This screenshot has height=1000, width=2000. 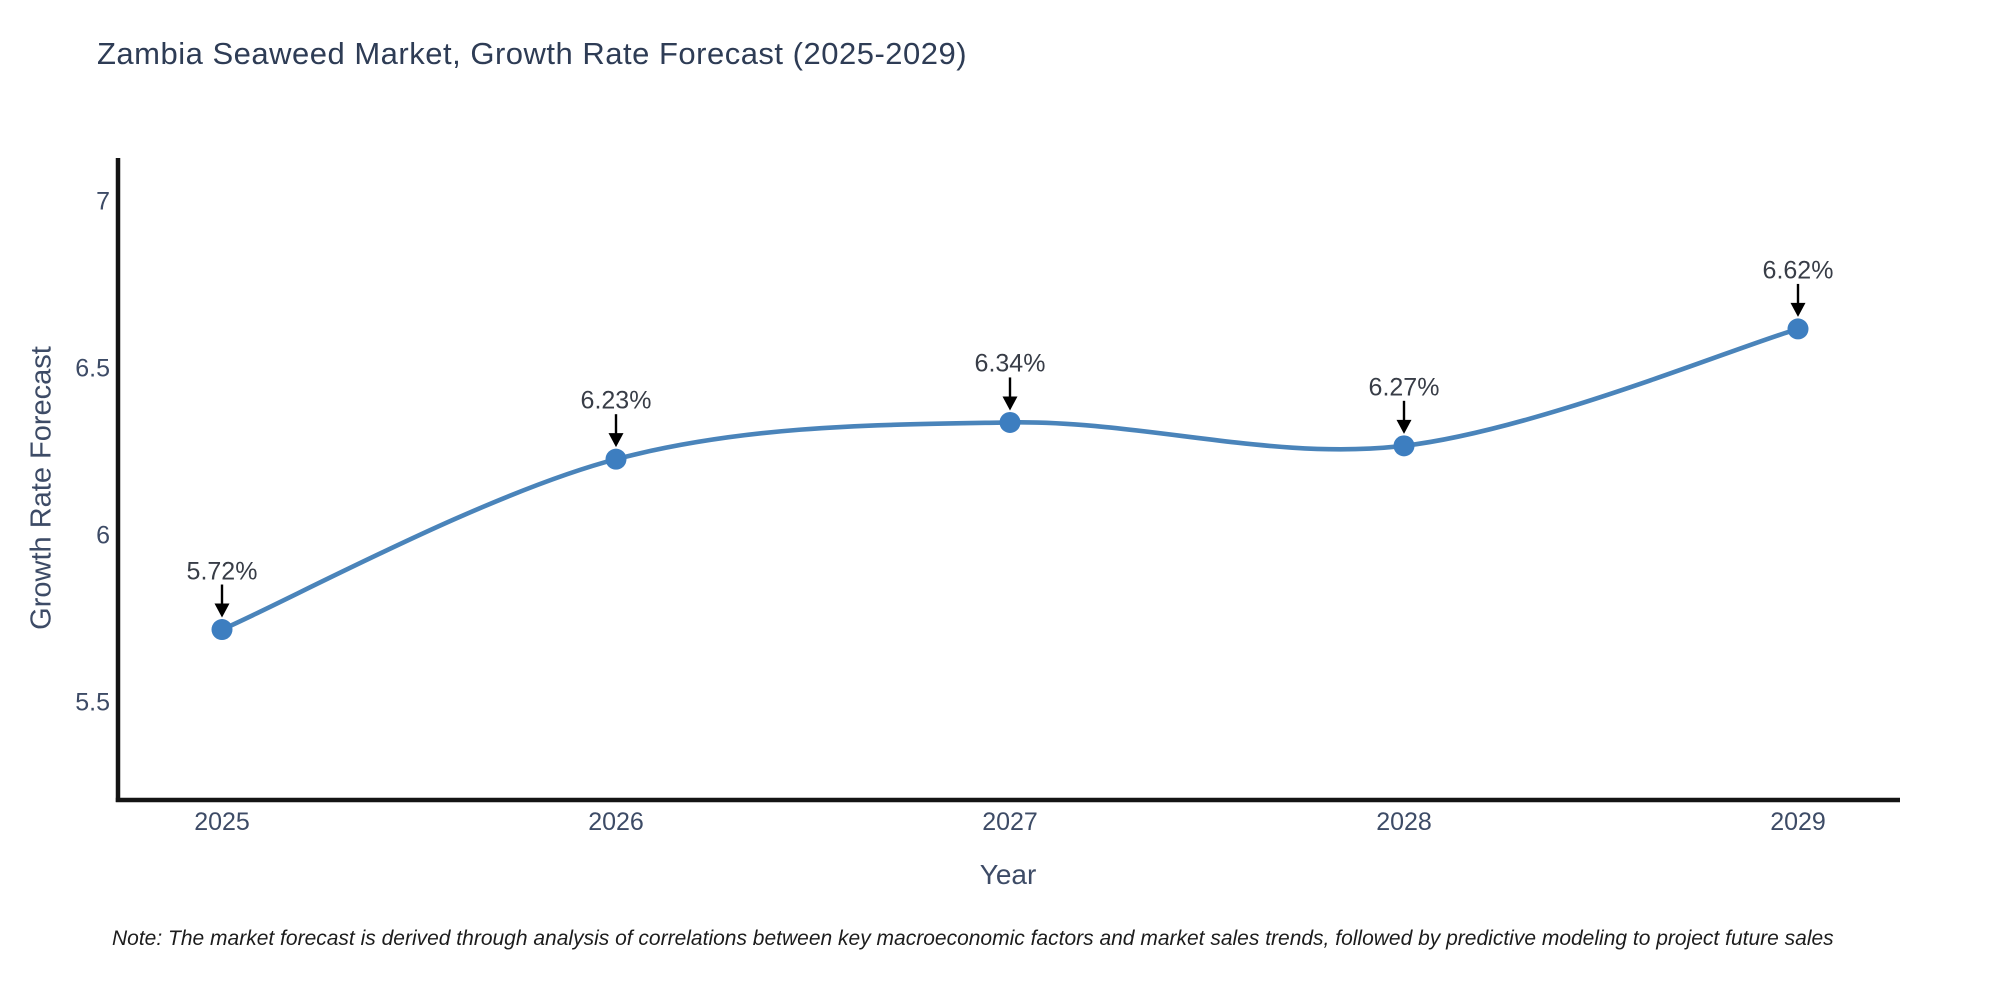 What do you see at coordinates (616, 822) in the screenshot?
I see `x-tick-label: 2026` at bounding box center [616, 822].